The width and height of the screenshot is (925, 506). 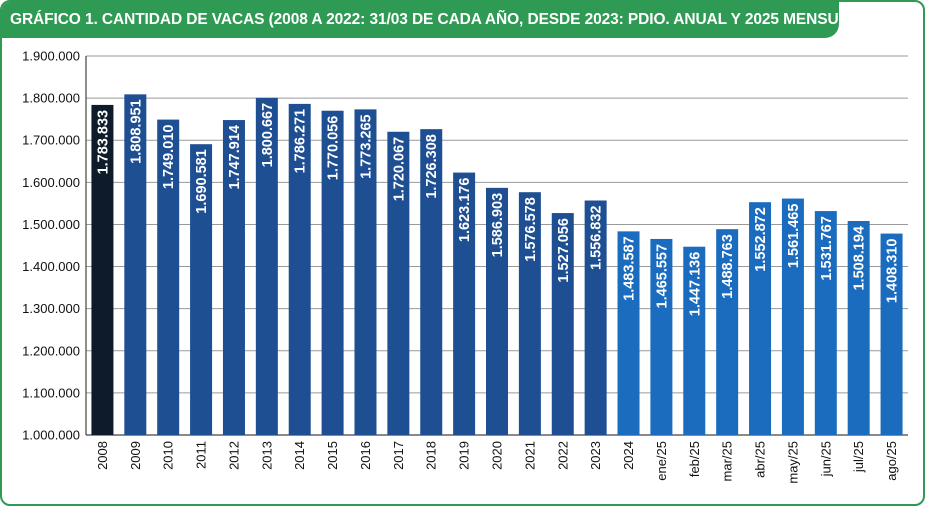 What do you see at coordinates (628, 455) in the screenshot?
I see `x-tick-label: 2024` at bounding box center [628, 455].